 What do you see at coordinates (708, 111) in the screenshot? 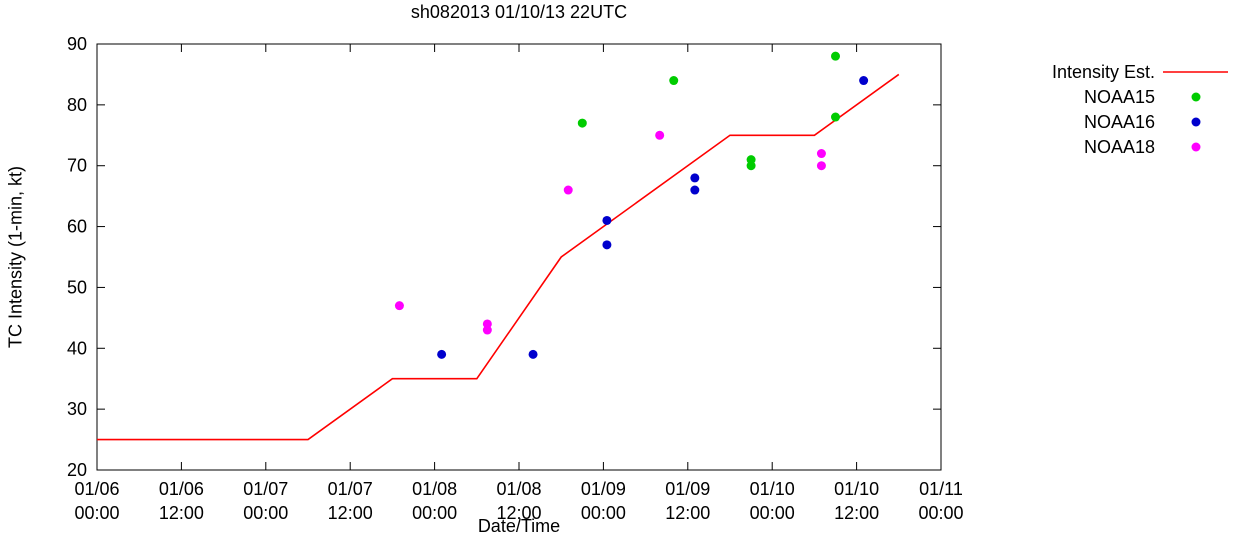
I see `series-points-noaa15` at bounding box center [708, 111].